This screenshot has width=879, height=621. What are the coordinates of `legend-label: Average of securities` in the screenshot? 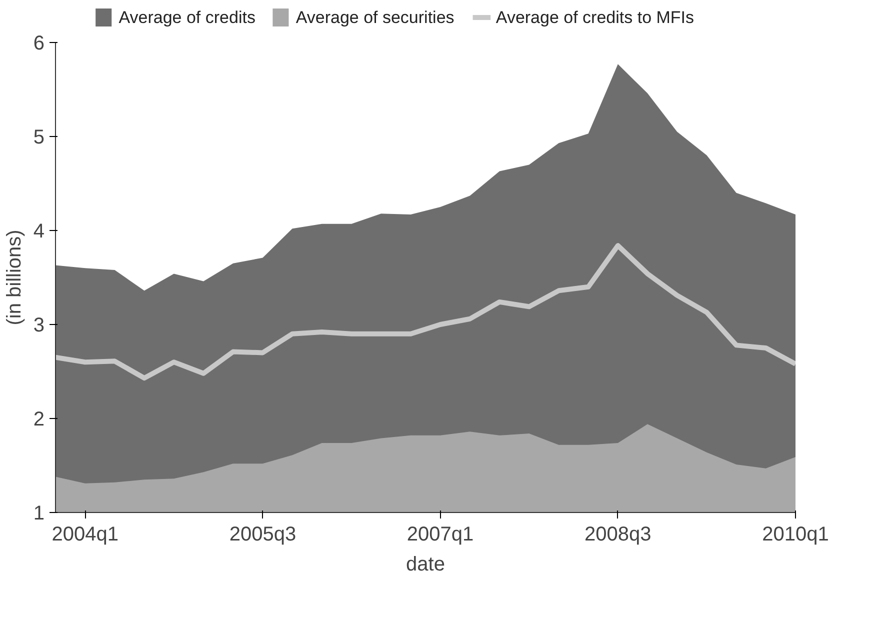 It's located at (375, 17).